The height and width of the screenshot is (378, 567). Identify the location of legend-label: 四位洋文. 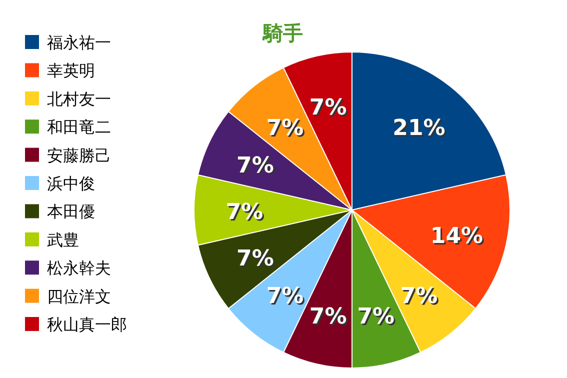
(79, 296).